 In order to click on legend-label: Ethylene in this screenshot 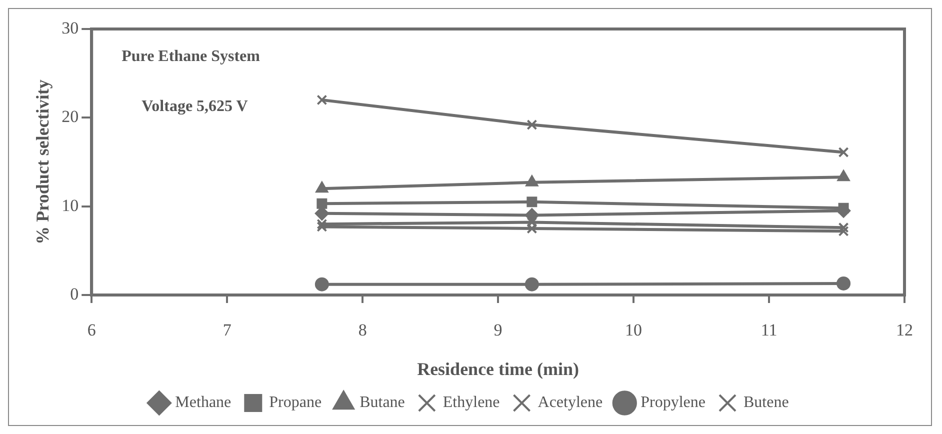, I will do `click(471, 403)`.